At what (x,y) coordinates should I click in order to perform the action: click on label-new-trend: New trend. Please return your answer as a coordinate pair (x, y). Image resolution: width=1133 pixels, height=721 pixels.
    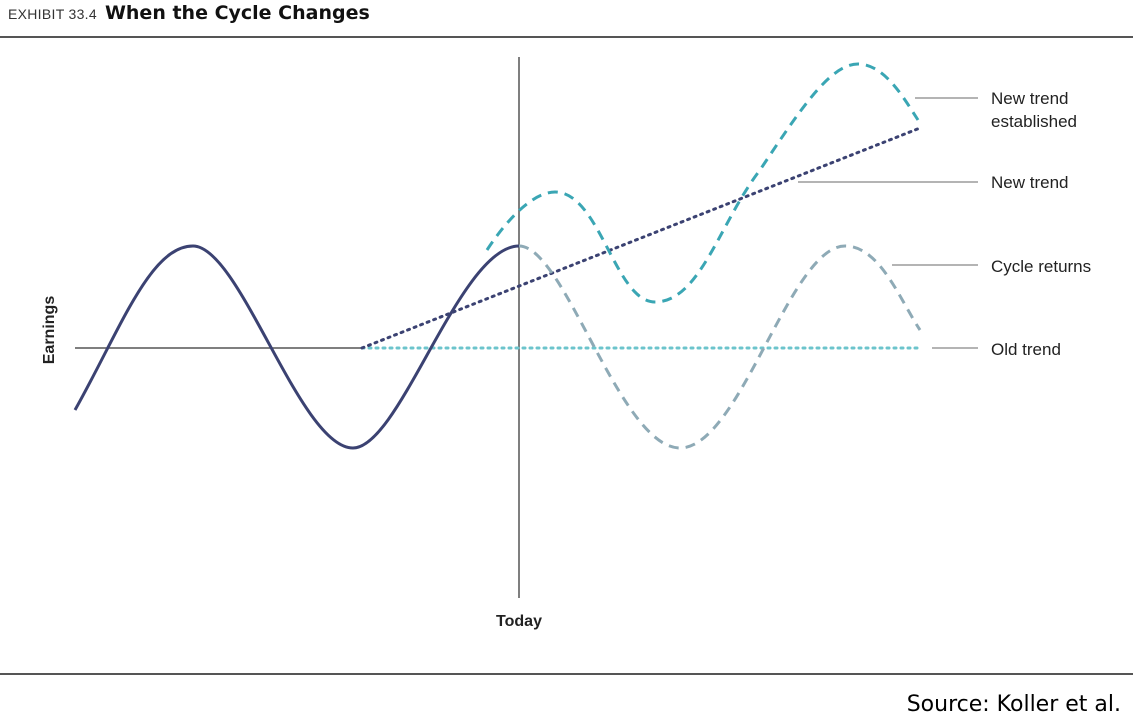
    Looking at the image, I should click on (1029, 182).